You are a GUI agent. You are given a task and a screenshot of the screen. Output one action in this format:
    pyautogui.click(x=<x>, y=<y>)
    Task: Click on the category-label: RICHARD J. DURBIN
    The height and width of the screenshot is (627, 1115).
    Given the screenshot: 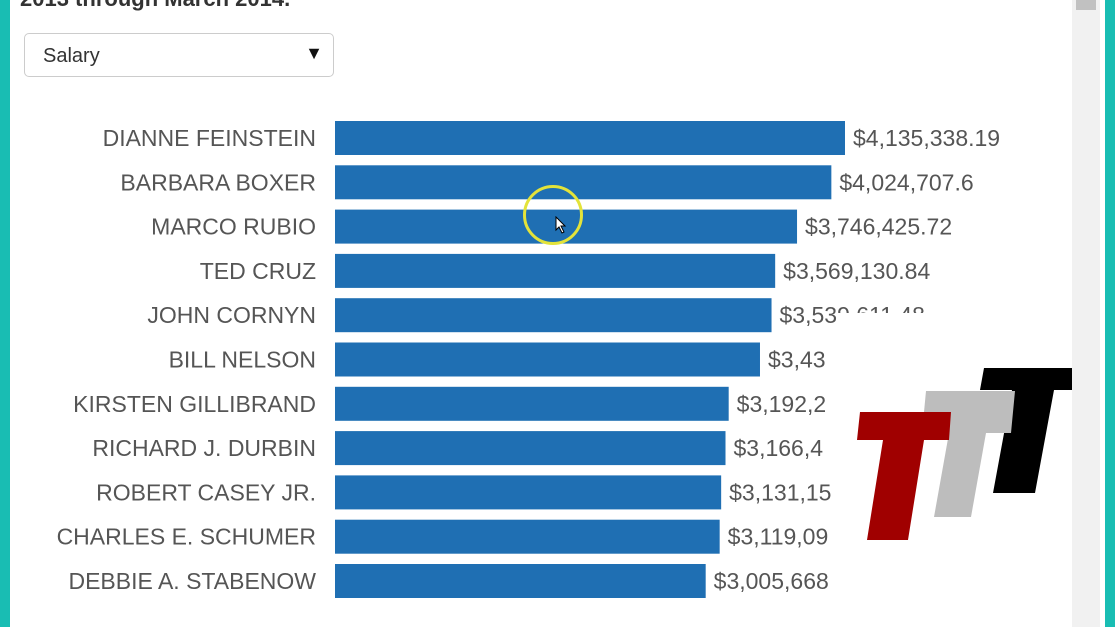 What is the action you would take?
    pyautogui.click(x=204, y=448)
    